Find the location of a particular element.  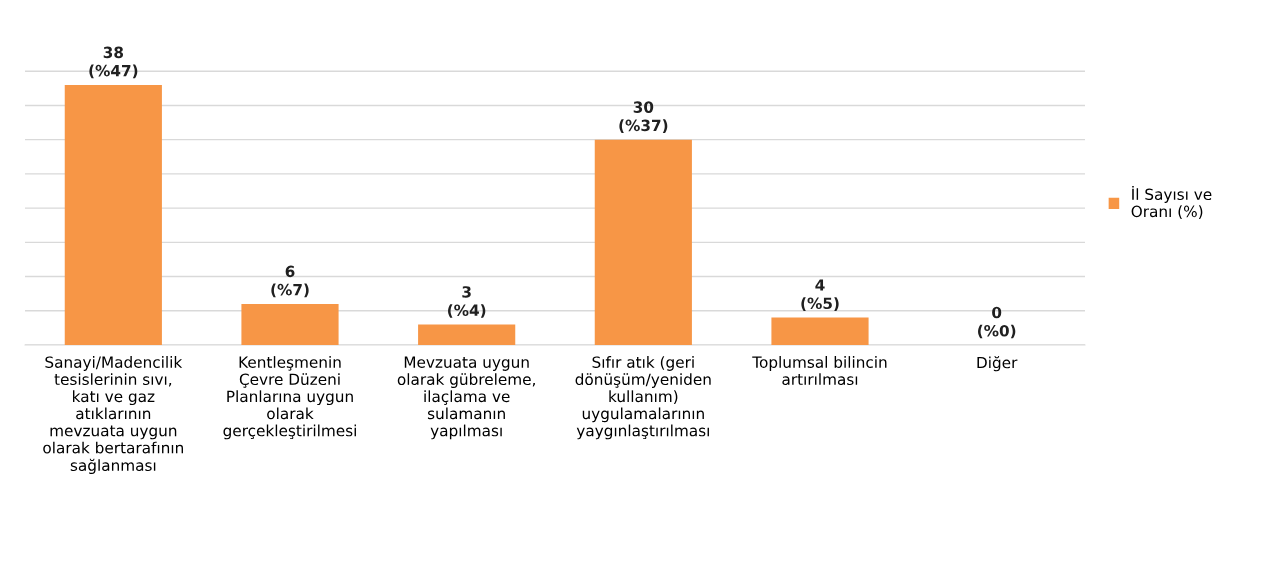

data-label: 4 (%5) is located at coordinates (820, 295).